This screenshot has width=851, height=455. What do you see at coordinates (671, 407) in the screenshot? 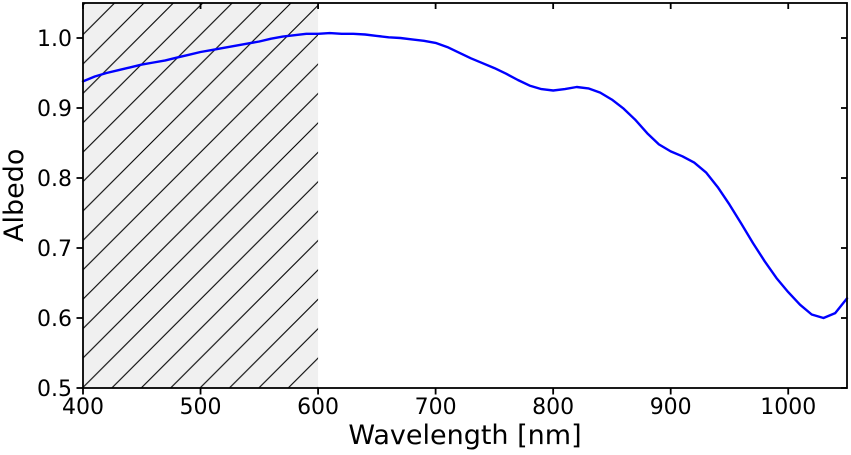
I see `x-tick-label: 900` at bounding box center [671, 407].